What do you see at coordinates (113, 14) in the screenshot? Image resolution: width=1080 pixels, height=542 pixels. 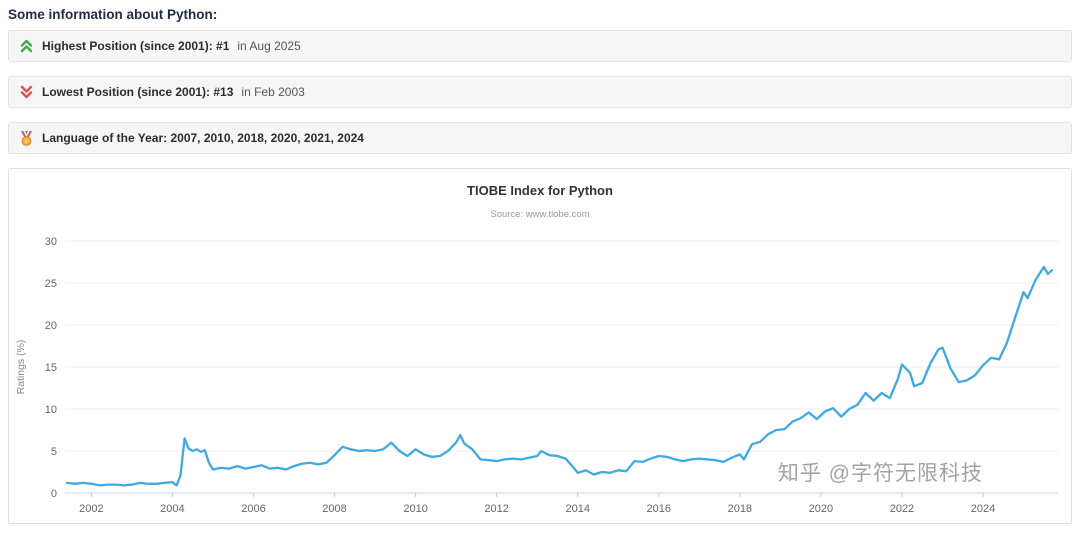 I see `page-heading: Some information about Python:` at bounding box center [113, 14].